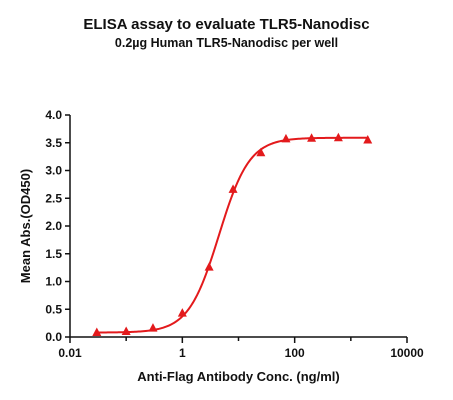 Image resolution: width=453 pixels, height=400 pixels. I want to click on x-tick-label: 0.01, so click(70, 353).